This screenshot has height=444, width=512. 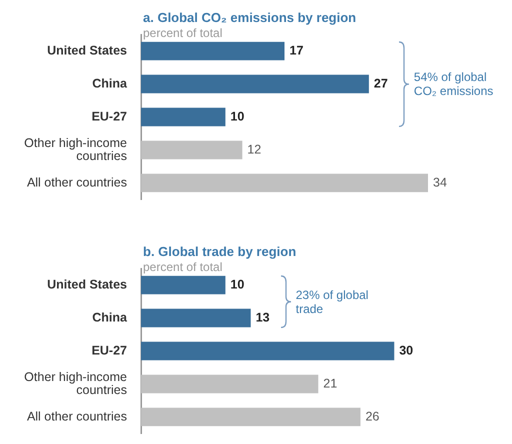 I want to click on data-label: 27, so click(x=381, y=83).